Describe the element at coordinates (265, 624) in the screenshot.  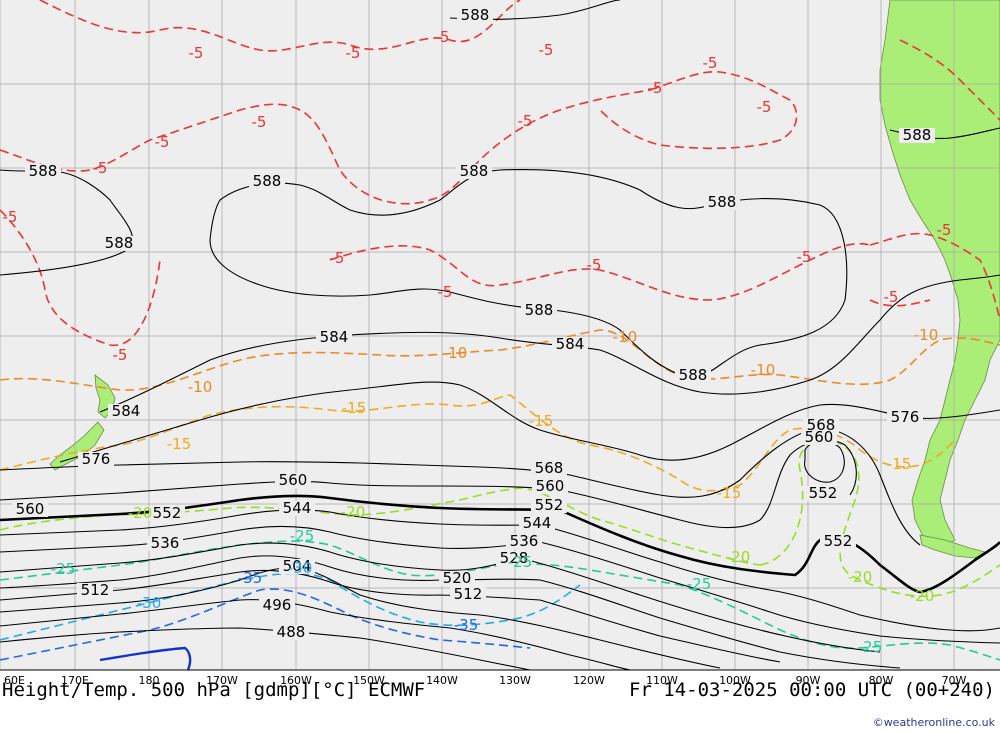
I see `temp-contour-minus35-a` at that location.